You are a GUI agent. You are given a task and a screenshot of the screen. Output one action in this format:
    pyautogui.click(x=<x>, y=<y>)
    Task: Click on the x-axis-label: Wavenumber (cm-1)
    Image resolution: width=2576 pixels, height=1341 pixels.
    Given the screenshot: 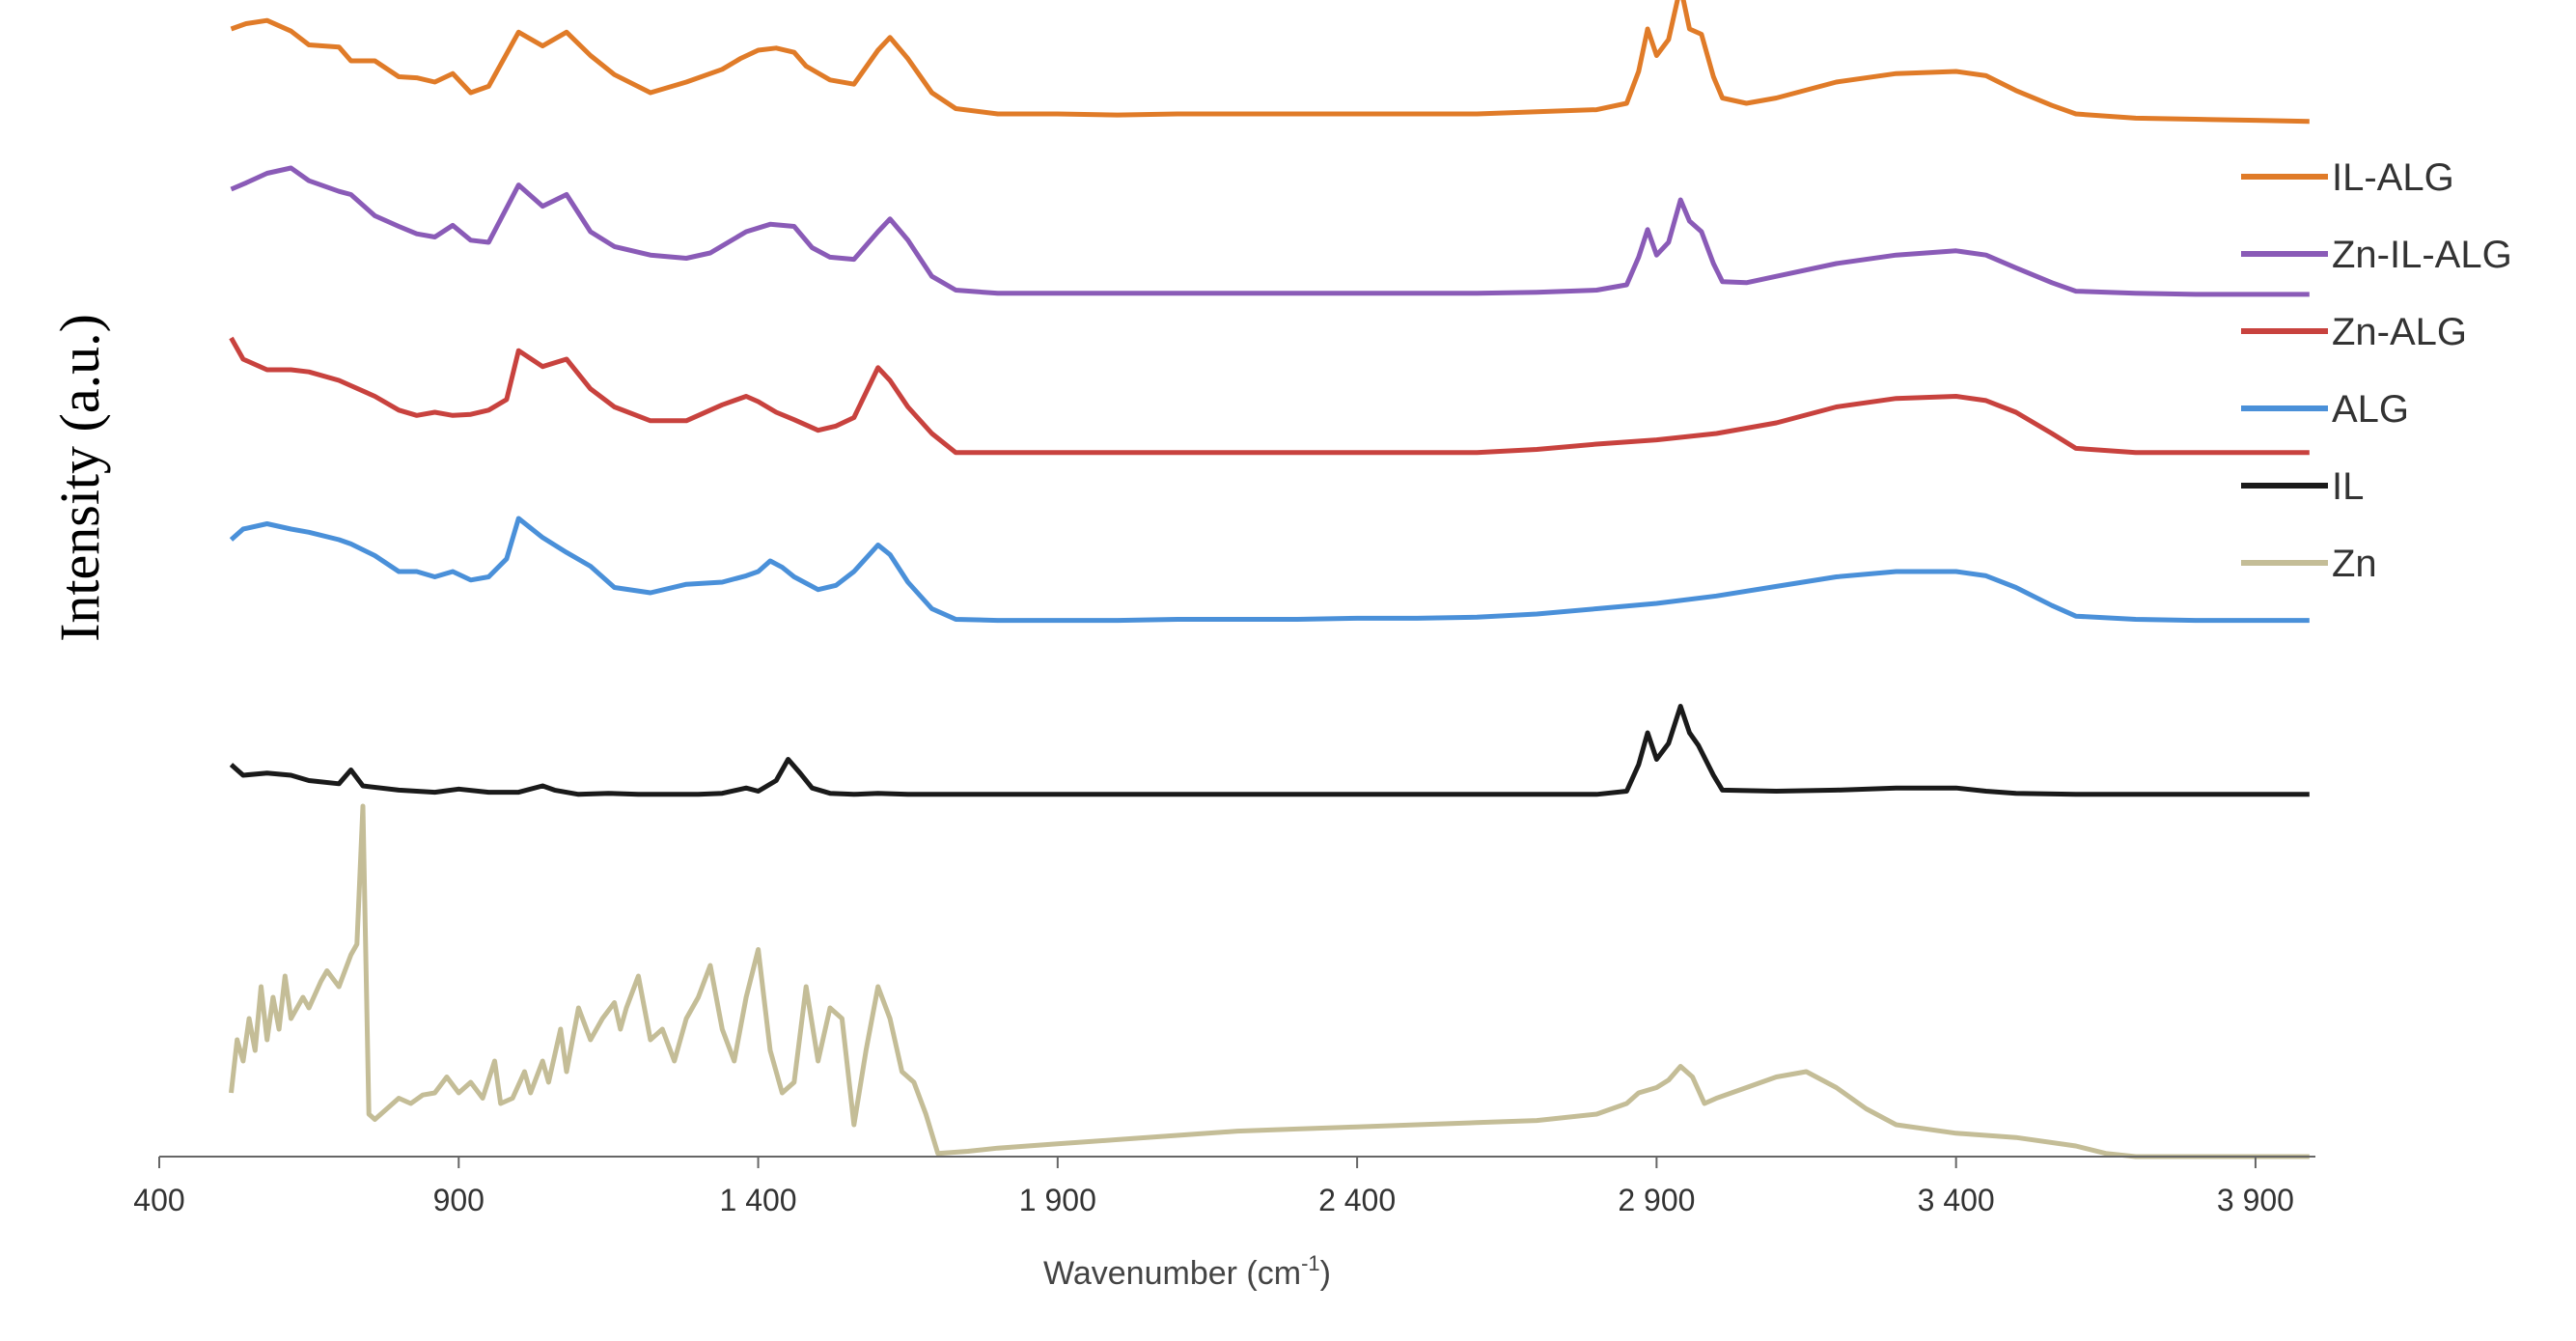 What is the action you would take?
    pyautogui.click(x=1187, y=1272)
    